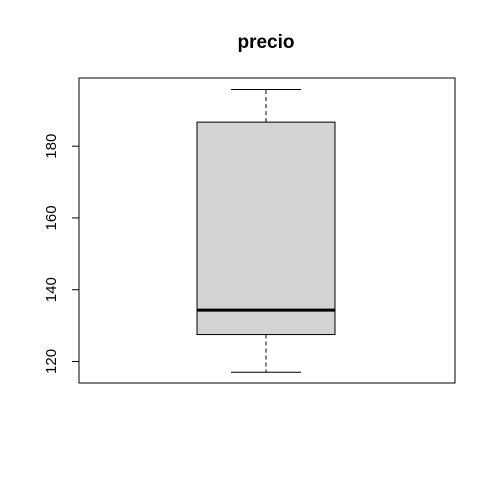  Describe the element at coordinates (51, 289) in the screenshot. I see `y-tick-label-140: 140` at that location.